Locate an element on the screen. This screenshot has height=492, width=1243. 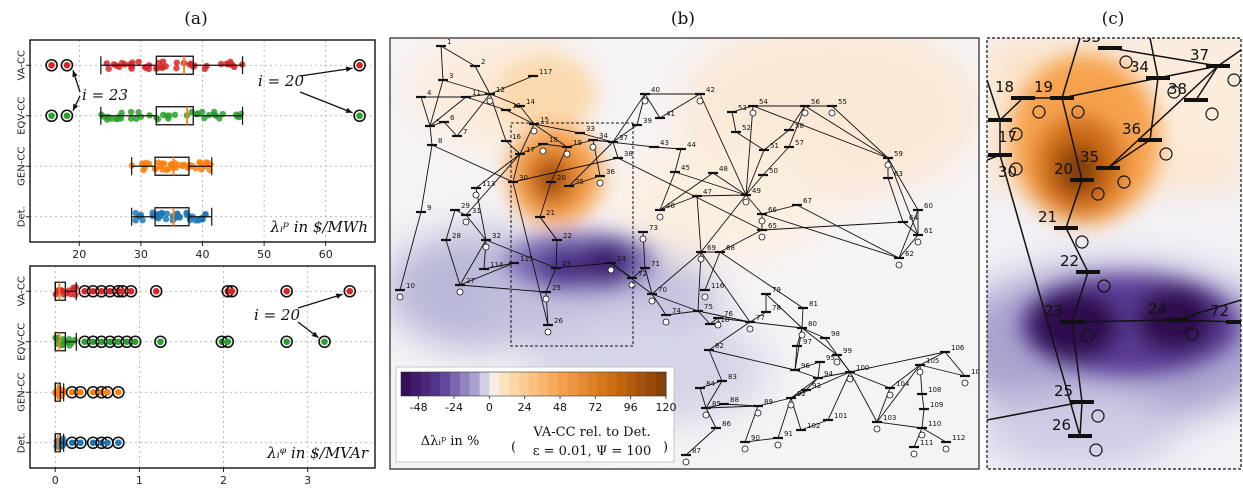
bus-label: 23 is located at coordinates (1053, 311).